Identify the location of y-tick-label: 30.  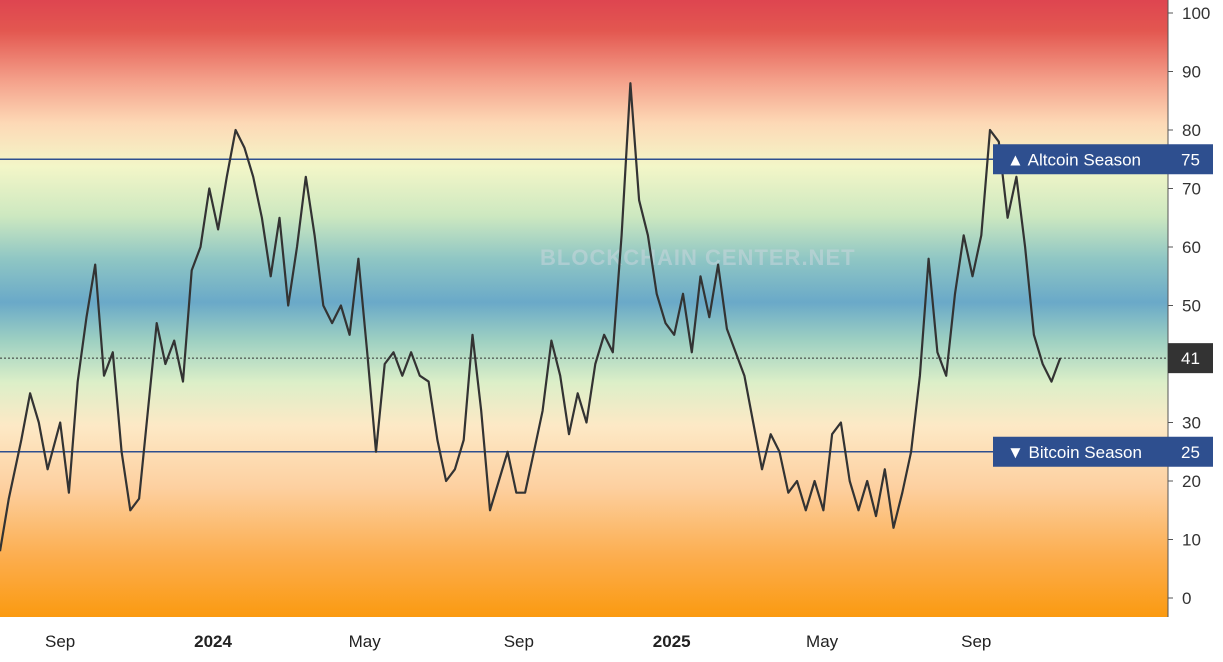
(1191, 423).